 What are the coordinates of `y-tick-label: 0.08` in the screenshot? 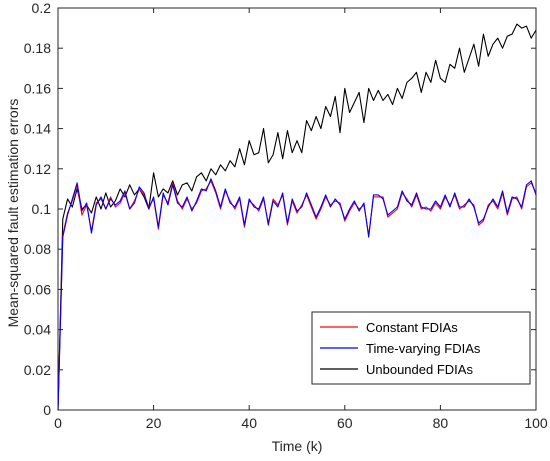 It's located at (37, 249).